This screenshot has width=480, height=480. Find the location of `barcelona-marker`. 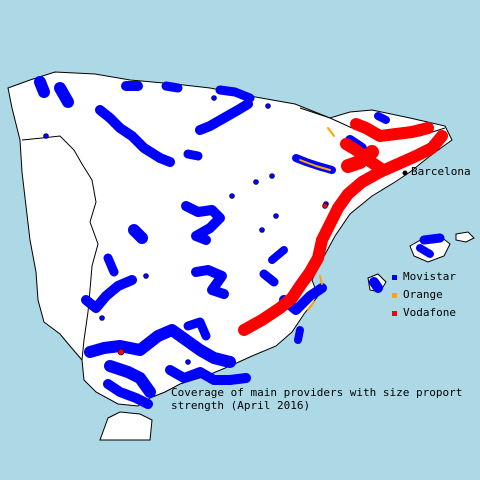

barcelona-marker is located at coordinates (405, 173).